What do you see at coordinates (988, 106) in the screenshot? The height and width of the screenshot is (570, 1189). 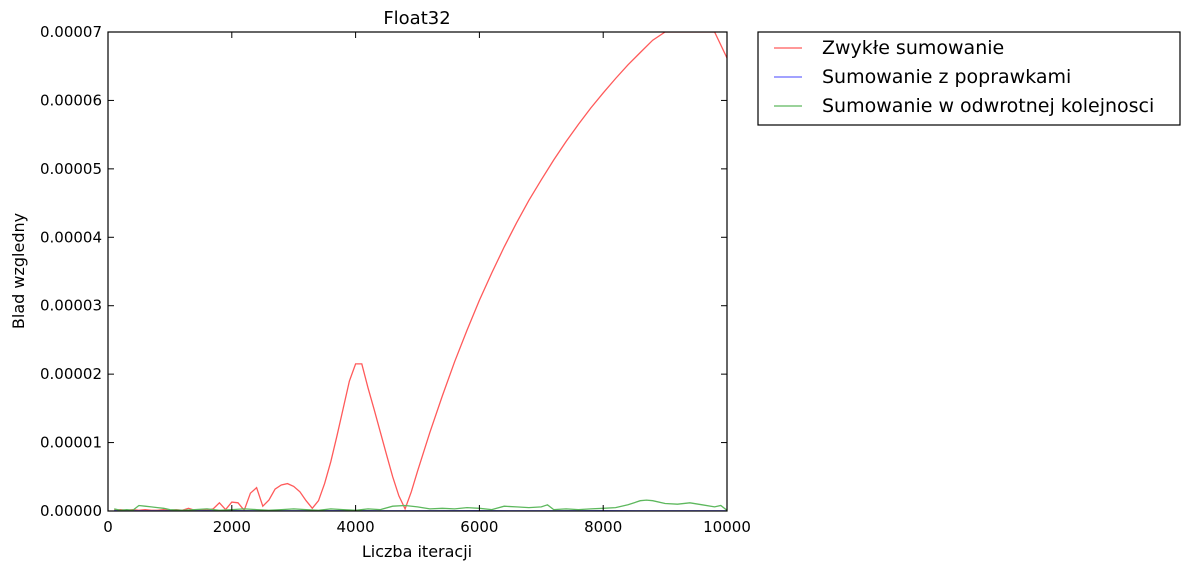 I see `legend-label-3: Sumowanie w odwrotnej kolejnosci` at bounding box center [988, 106].